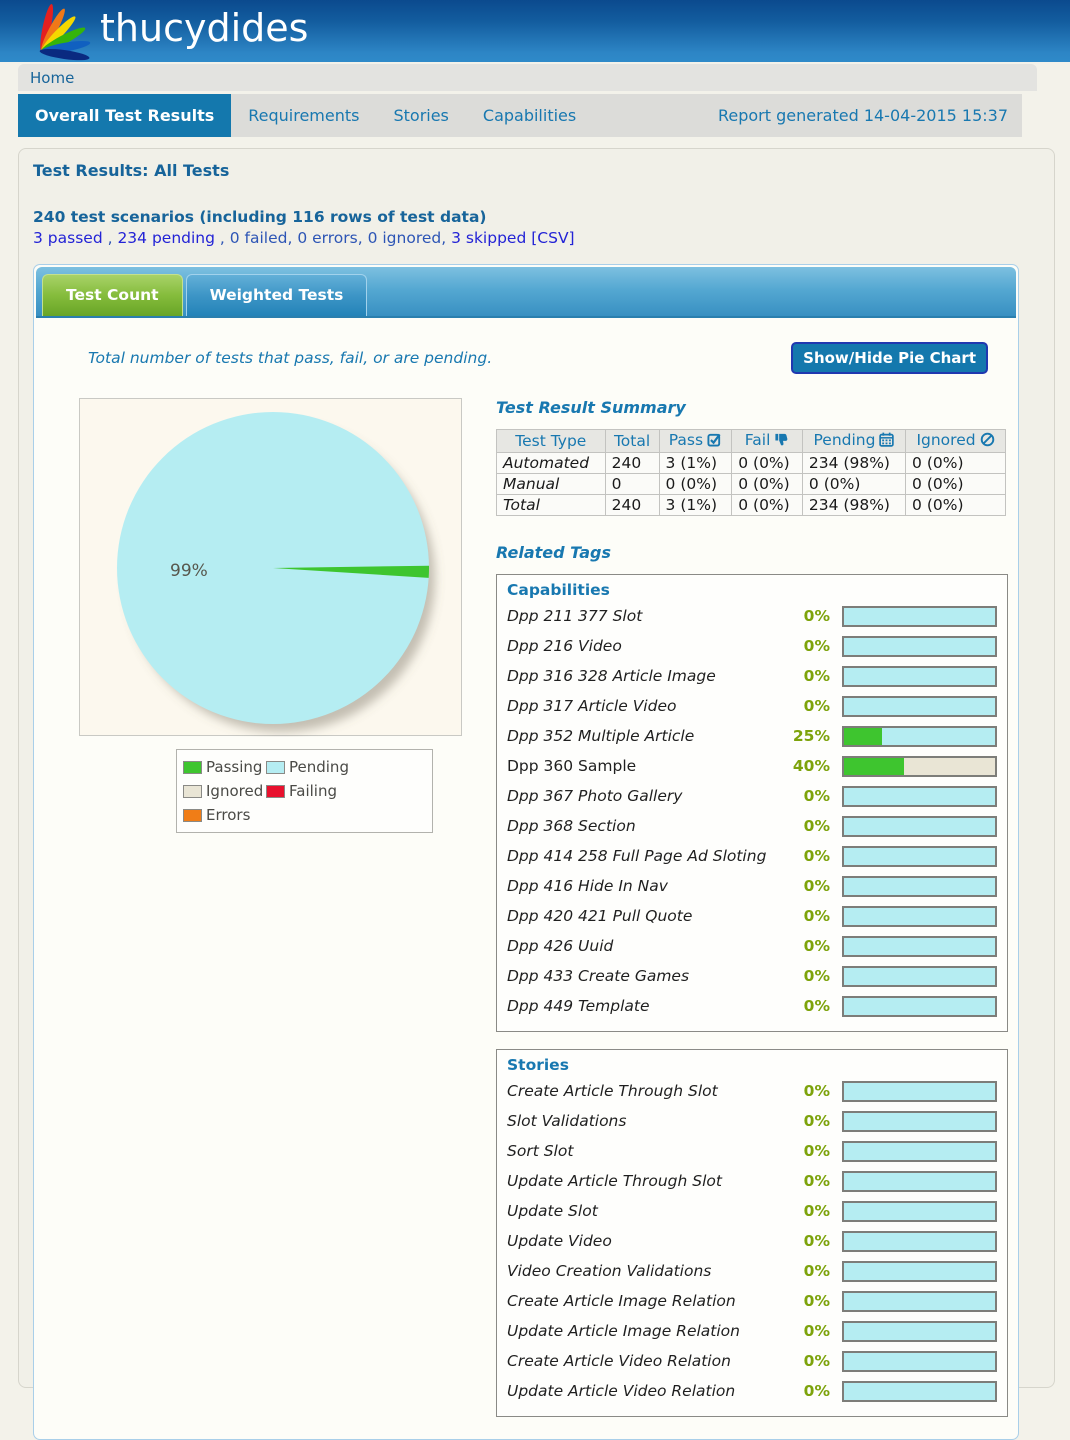 The width and height of the screenshot is (1070, 1440). Describe the element at coordinates (540, 1151) in the screenshot. I see `tag-link: Sort Slot` at that location.